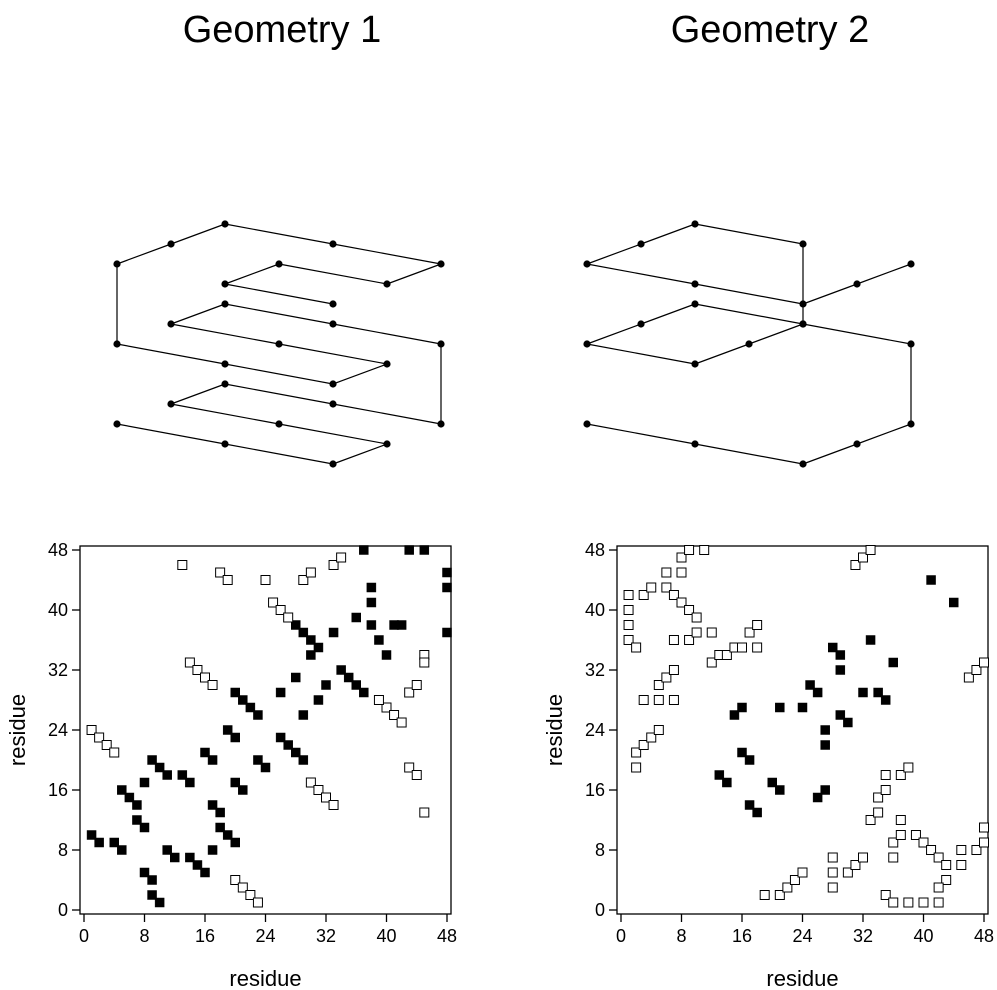 The width and height of the screenshot is (997, 990). What do you see at coordinates (326, 936) in the screenshot?
I see `x-tick-label: 32` at bounding box center [326, 936].